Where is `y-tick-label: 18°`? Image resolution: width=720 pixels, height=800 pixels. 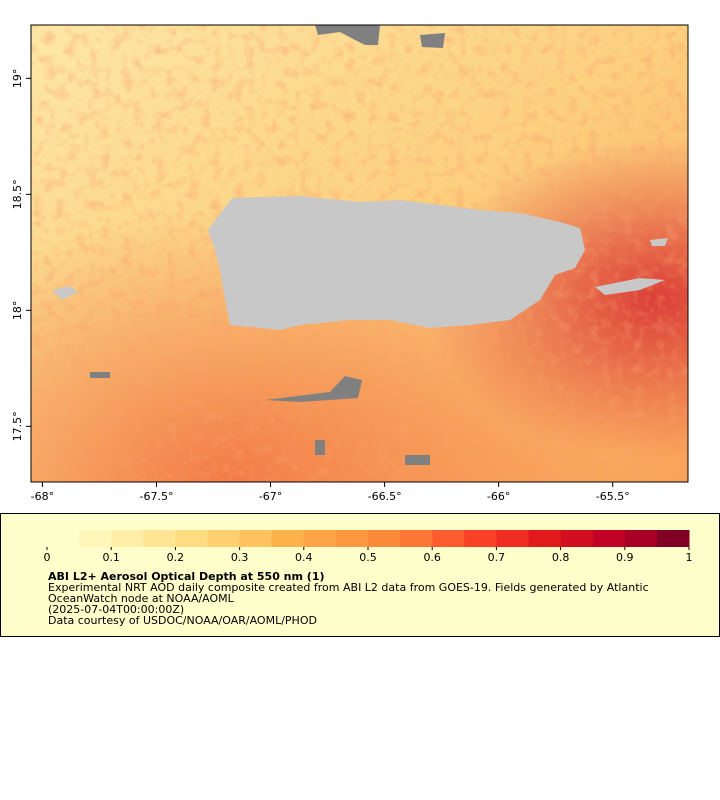 y-tick-label: 18° is located at coordinates (17, 311).